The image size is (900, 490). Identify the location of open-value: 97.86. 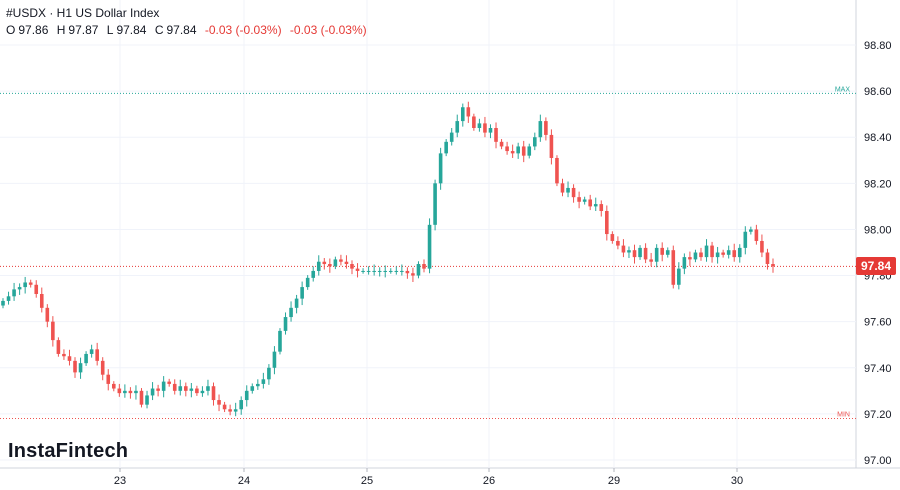
(33, 30).